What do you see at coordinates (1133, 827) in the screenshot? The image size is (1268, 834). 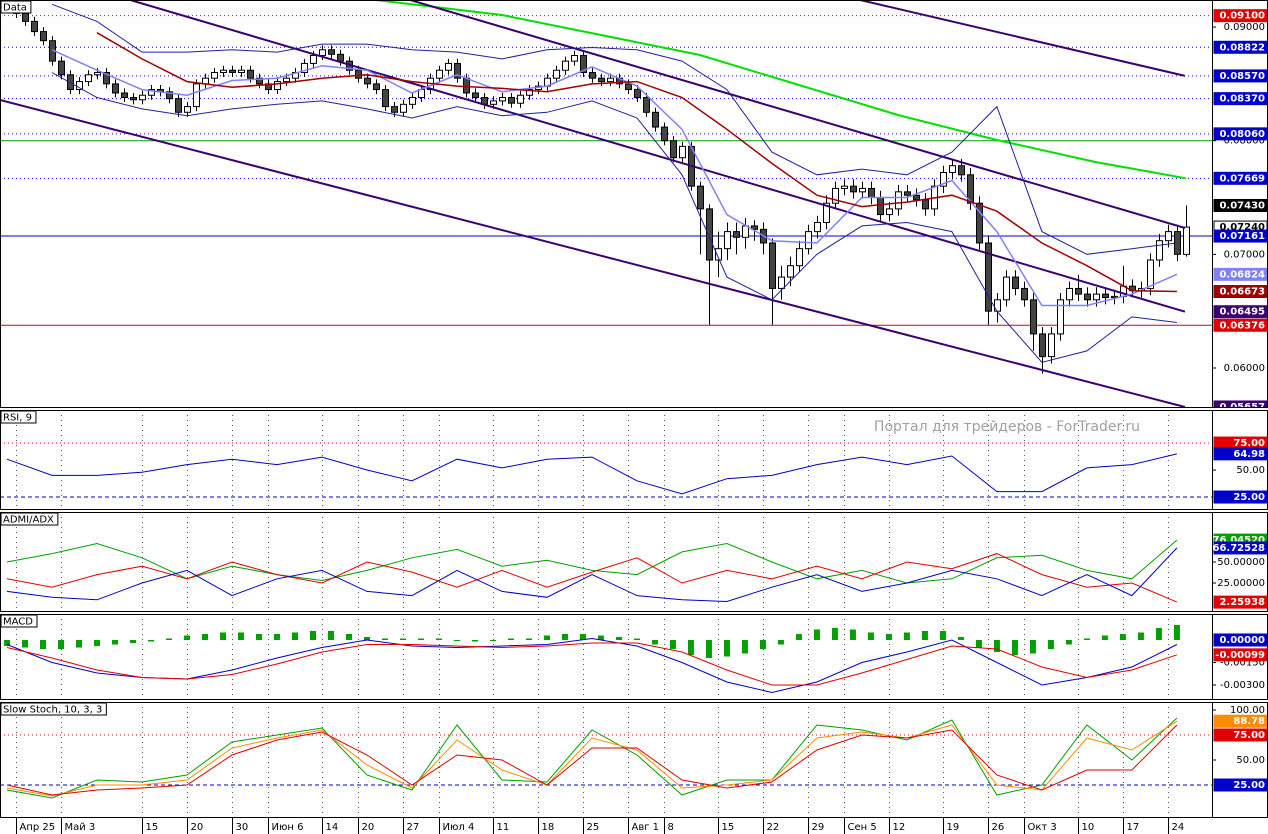 I see `x-tick-label: 17` at bounding box center [1133, 827].